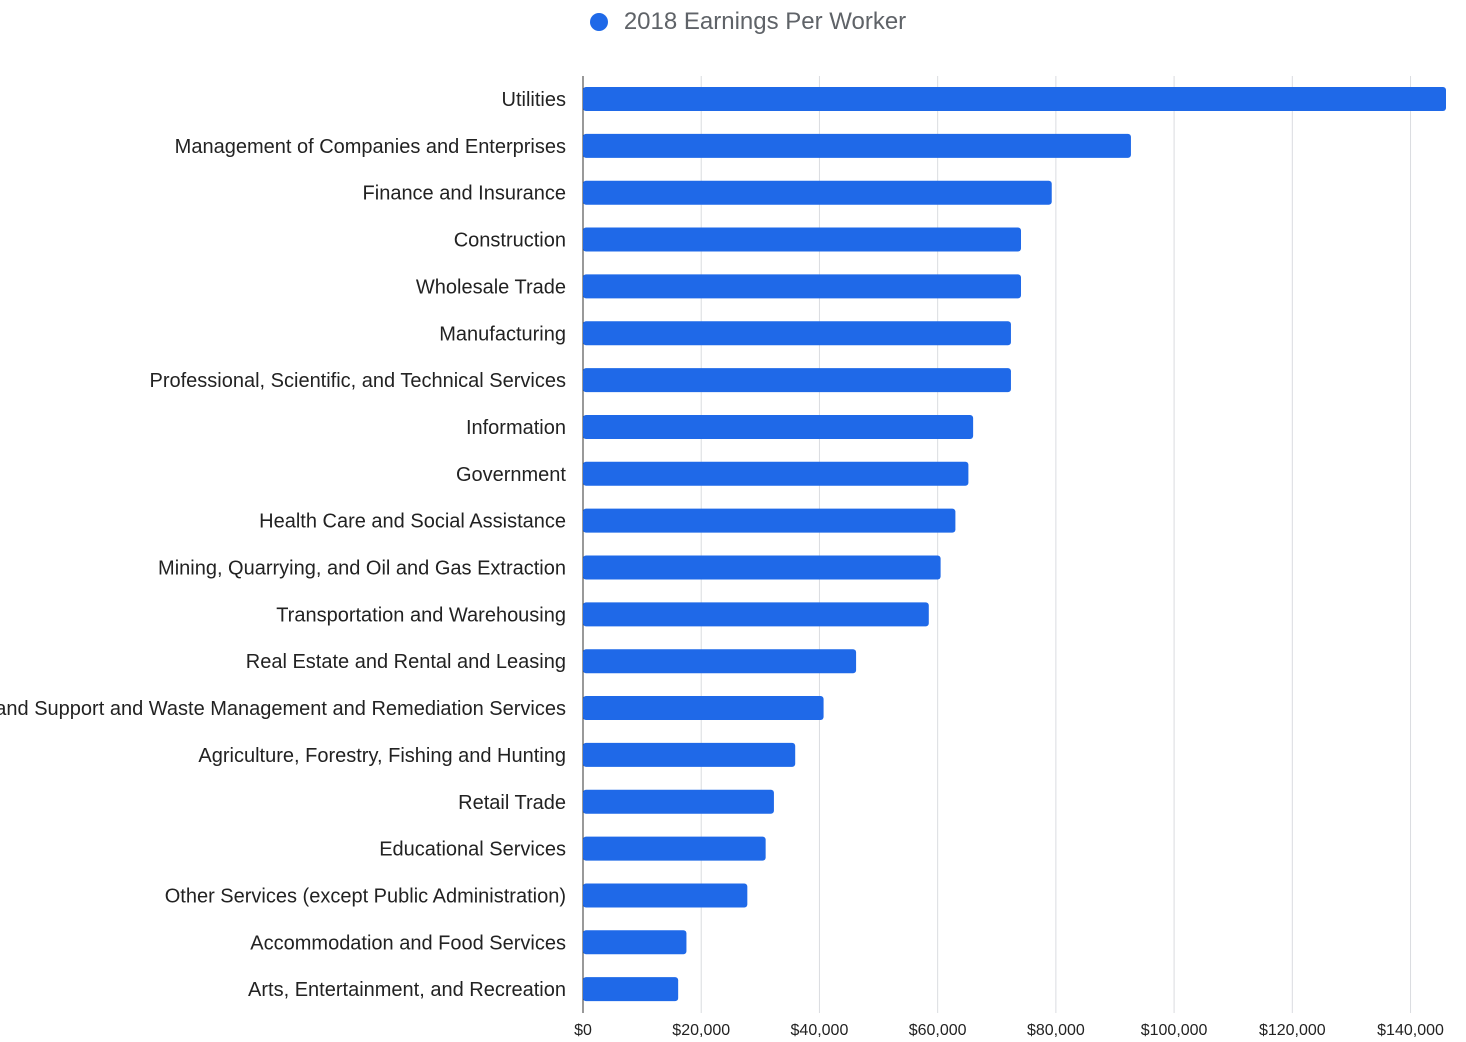 The width and height of the screenshot is (1466, 1042). I want to click on category-label: Retail Trade, so click(512, 803).